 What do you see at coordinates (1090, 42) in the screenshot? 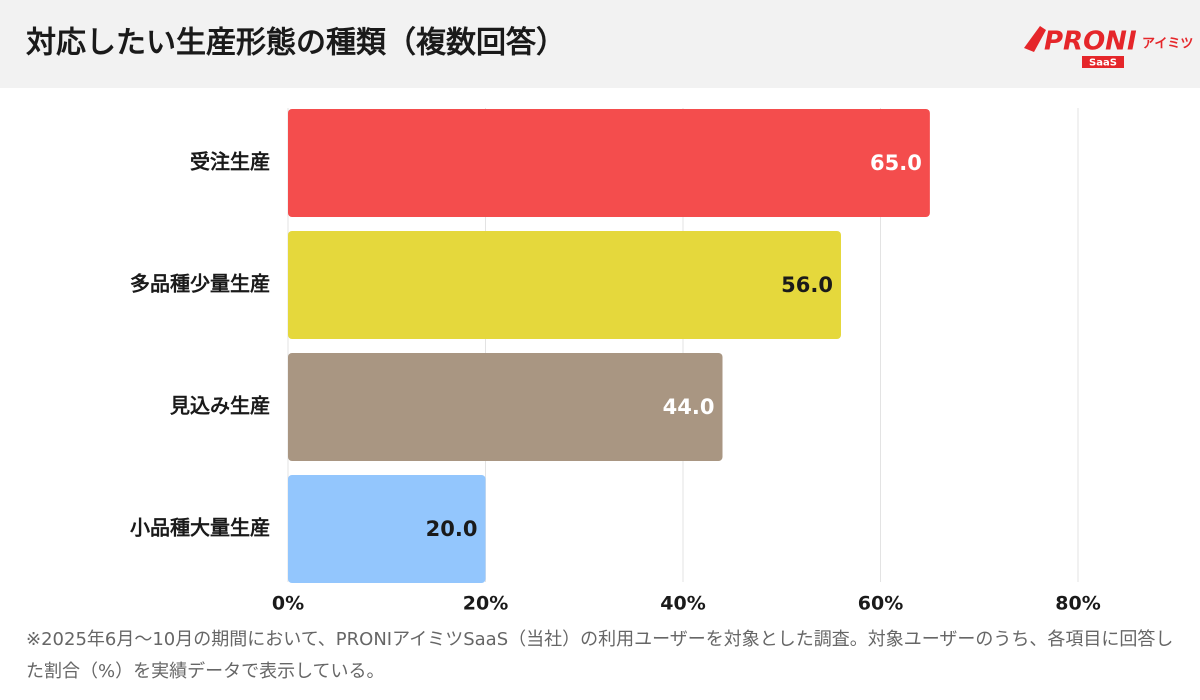
I see `logo-name: PRONI` at bounding box center [1090, 42].